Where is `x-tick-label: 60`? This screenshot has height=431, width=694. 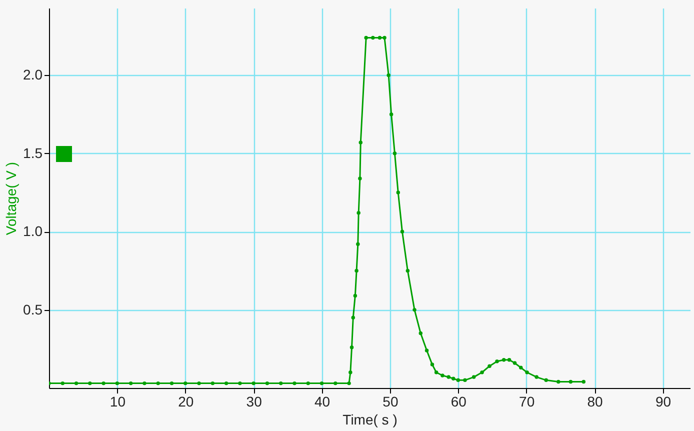
x-tick-label: 60 is located at coordinates (458, 402).